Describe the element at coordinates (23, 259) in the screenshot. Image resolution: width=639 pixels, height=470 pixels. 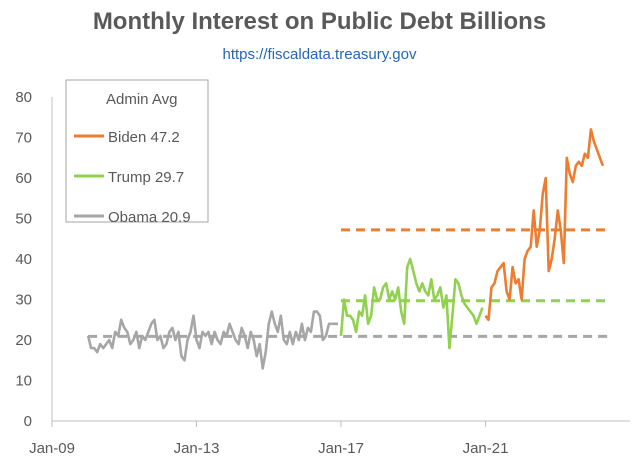
I see `y-tick-label: 40` at that location.